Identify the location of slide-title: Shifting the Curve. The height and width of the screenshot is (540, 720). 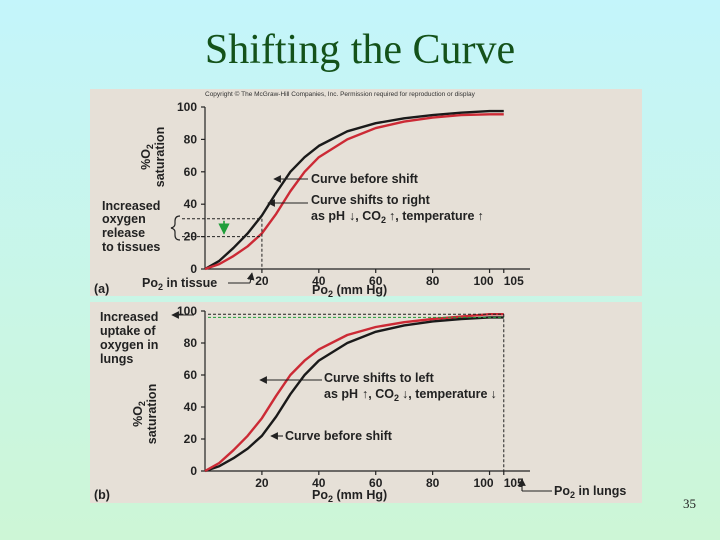
(360, 50).